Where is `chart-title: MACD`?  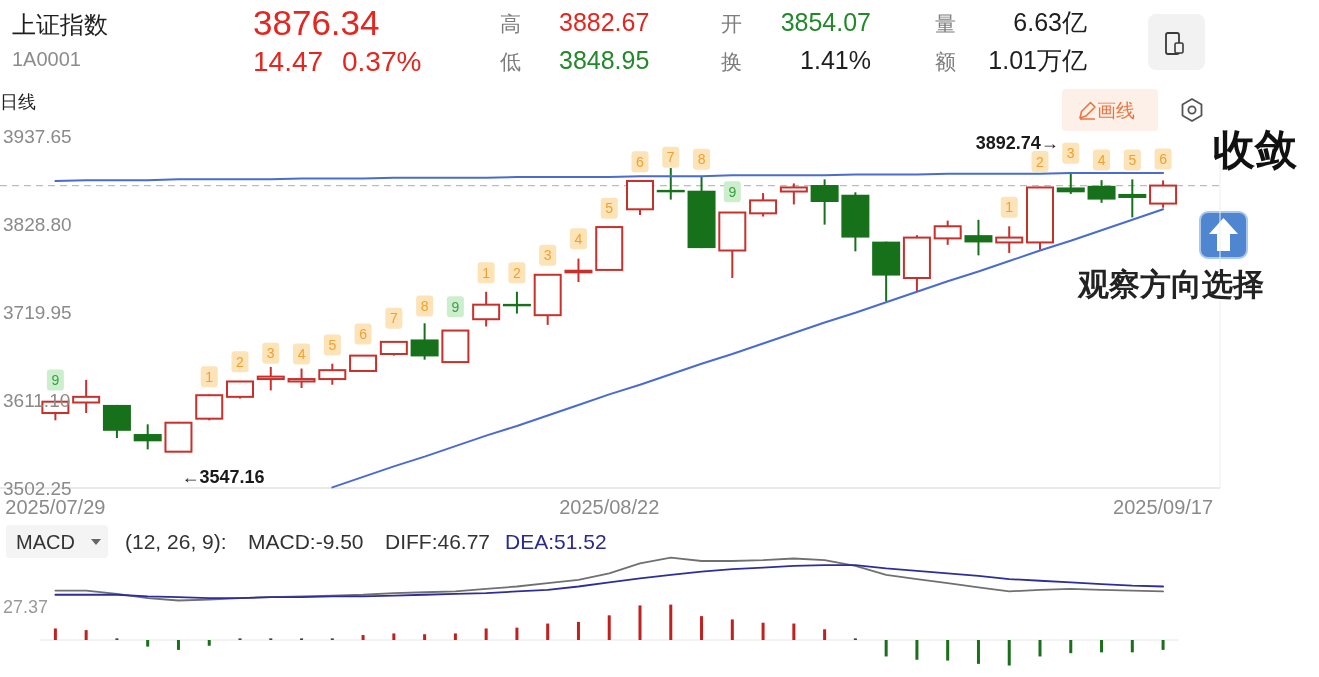 chart-title: MACD is located at coordinates (45, 542).